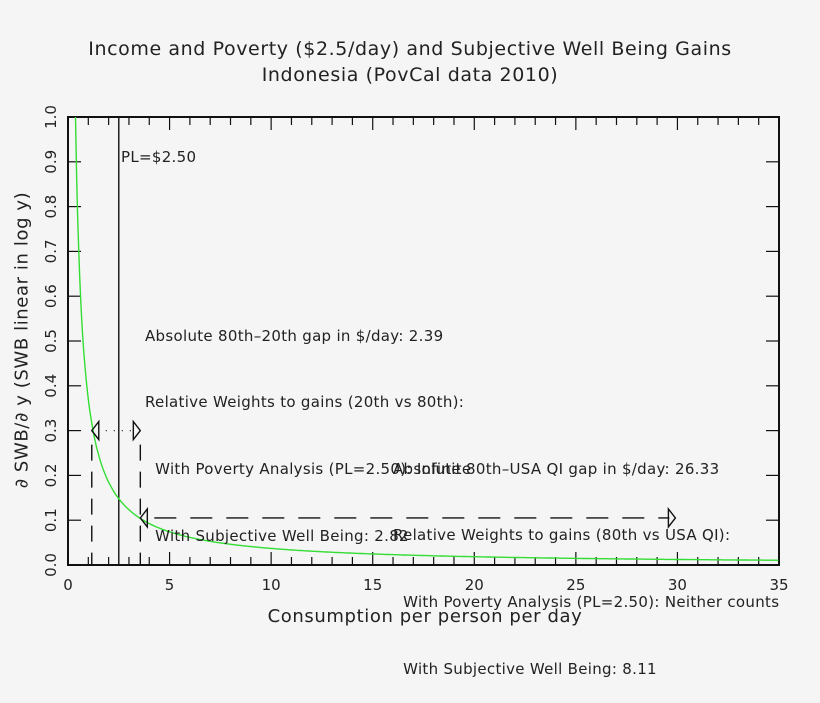 The image size is (820, 703). I want to click on x-tick-label: 25, so click(575, 585).